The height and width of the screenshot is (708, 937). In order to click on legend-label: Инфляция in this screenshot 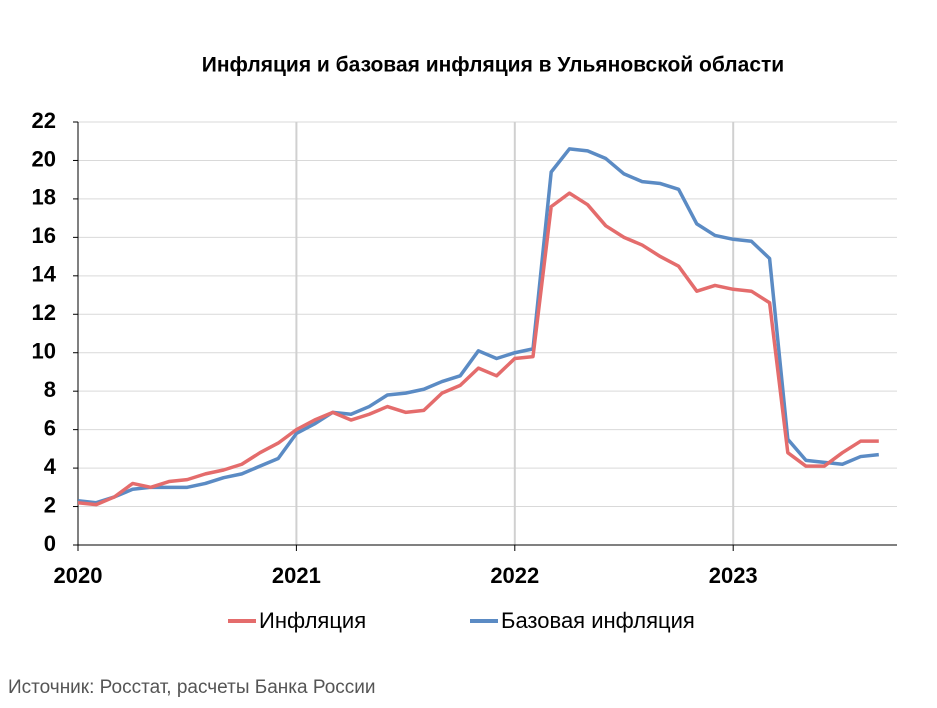, I will do `click(312, 620)`.